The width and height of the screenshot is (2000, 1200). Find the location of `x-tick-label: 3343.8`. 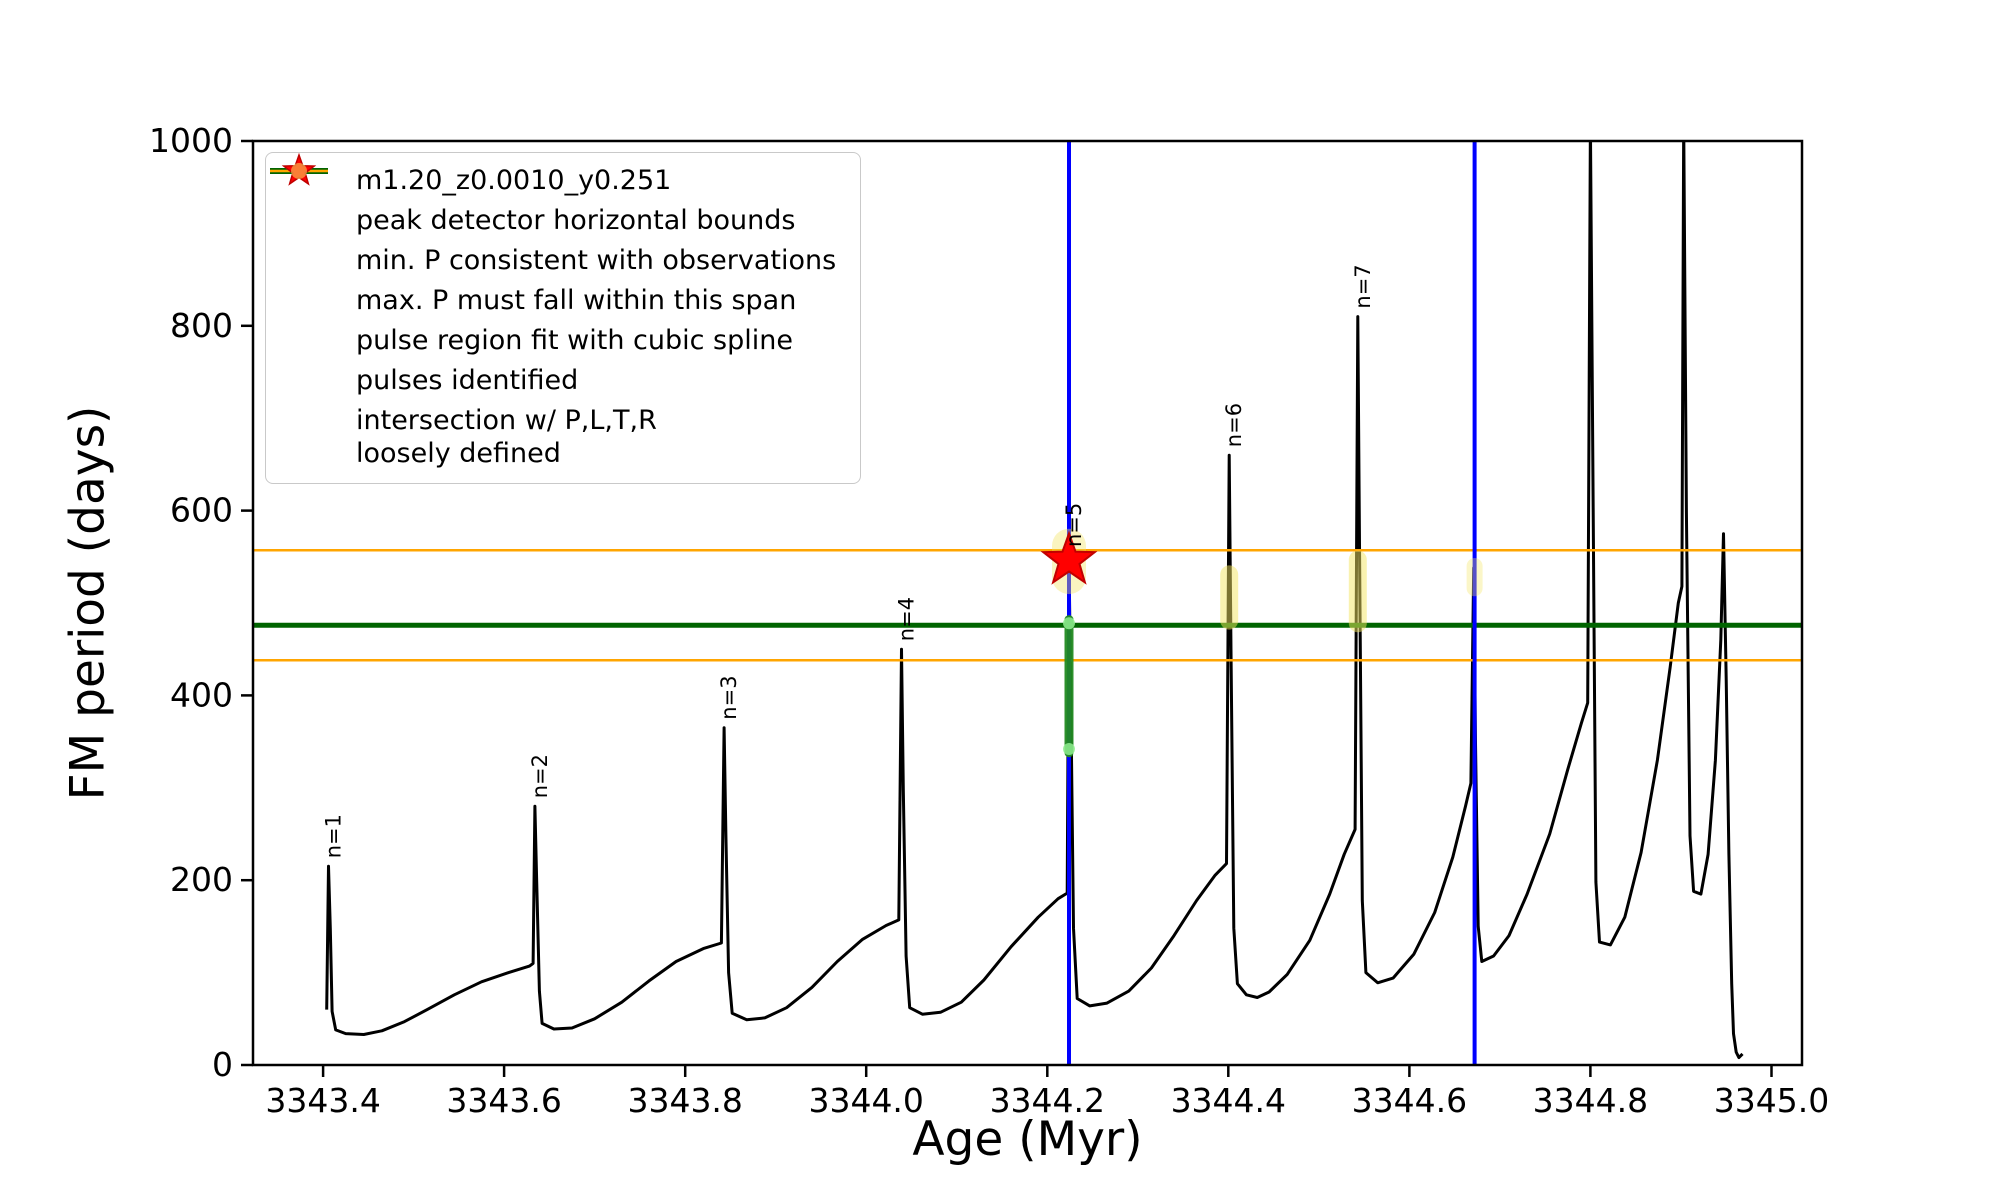

x-tick-label: 3343.8 is located at coordinates (684, 1100).